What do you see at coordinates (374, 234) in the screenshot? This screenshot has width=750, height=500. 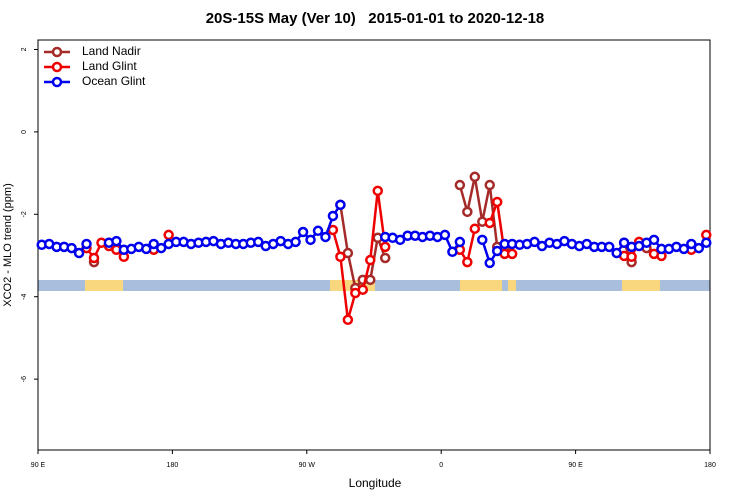 I see `series` at bounding box center [374, 234].